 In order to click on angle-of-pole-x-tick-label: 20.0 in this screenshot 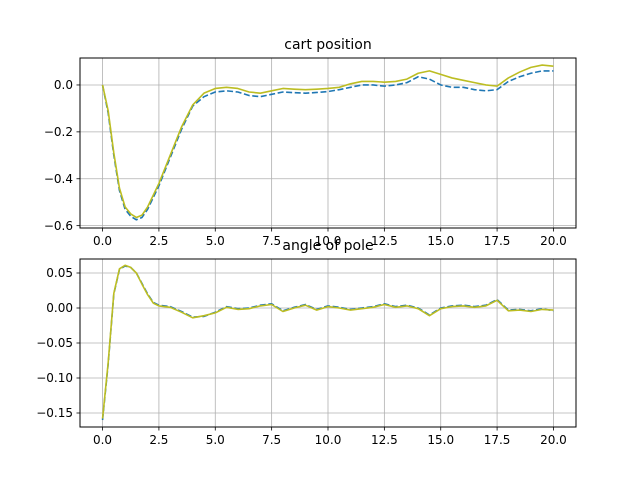, I will do `click(553, 440)`.